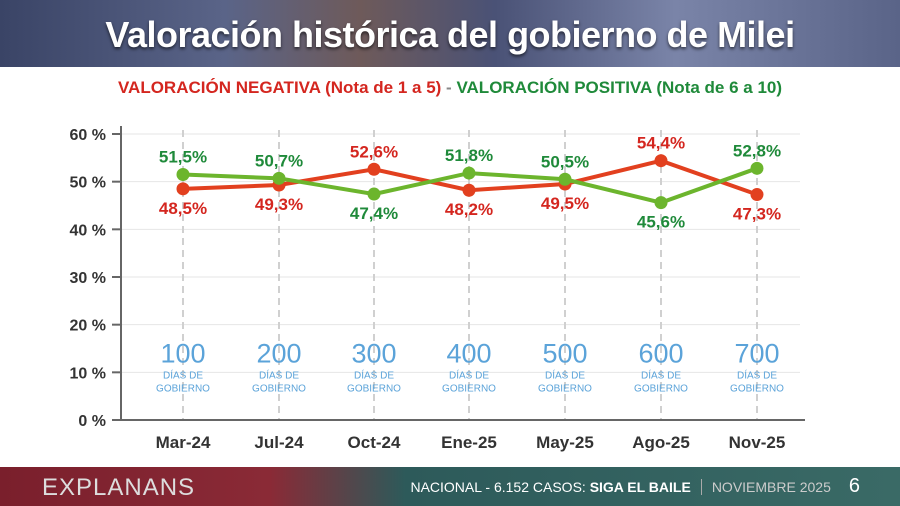 This screenshot has width=900, height=506. Describe the element at coordinates (88, 135) in the screenshot. I see `y-tick-label: 60 %` at that location.